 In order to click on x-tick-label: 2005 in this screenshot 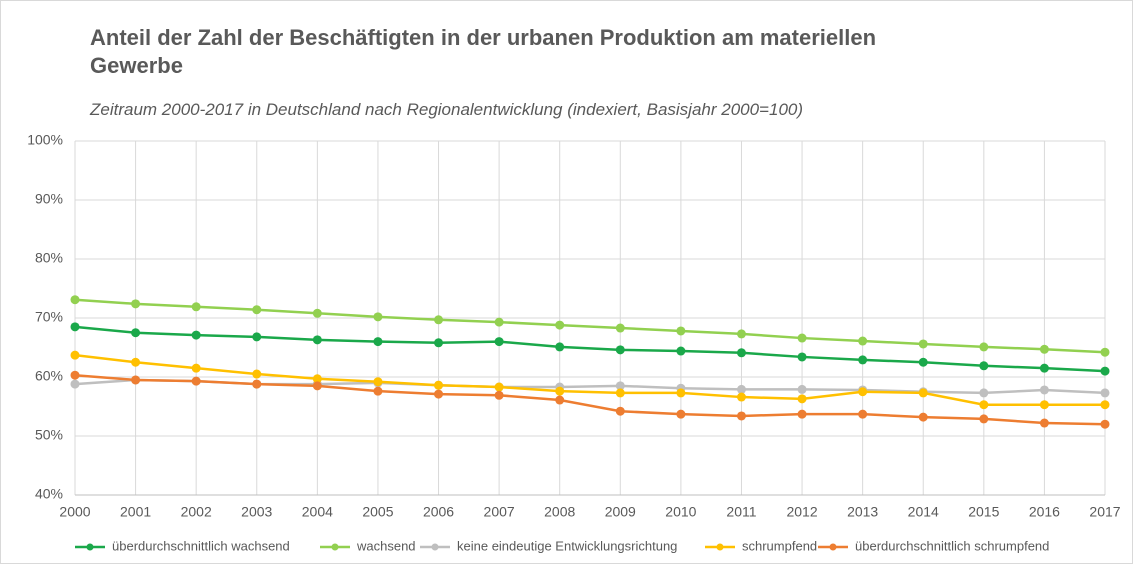, I will do `click(377, 512)`.